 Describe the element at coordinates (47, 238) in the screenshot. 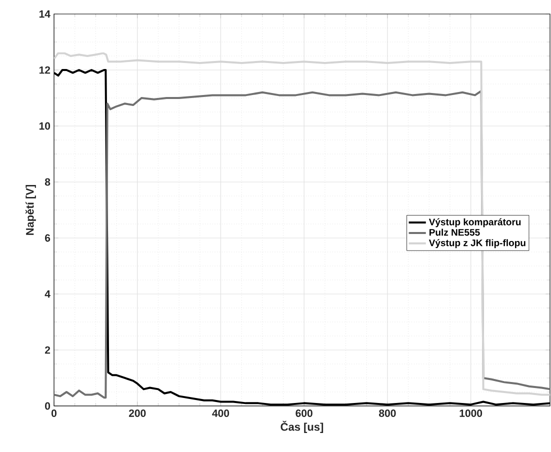

I see `y-tick-label: 6` at that location.